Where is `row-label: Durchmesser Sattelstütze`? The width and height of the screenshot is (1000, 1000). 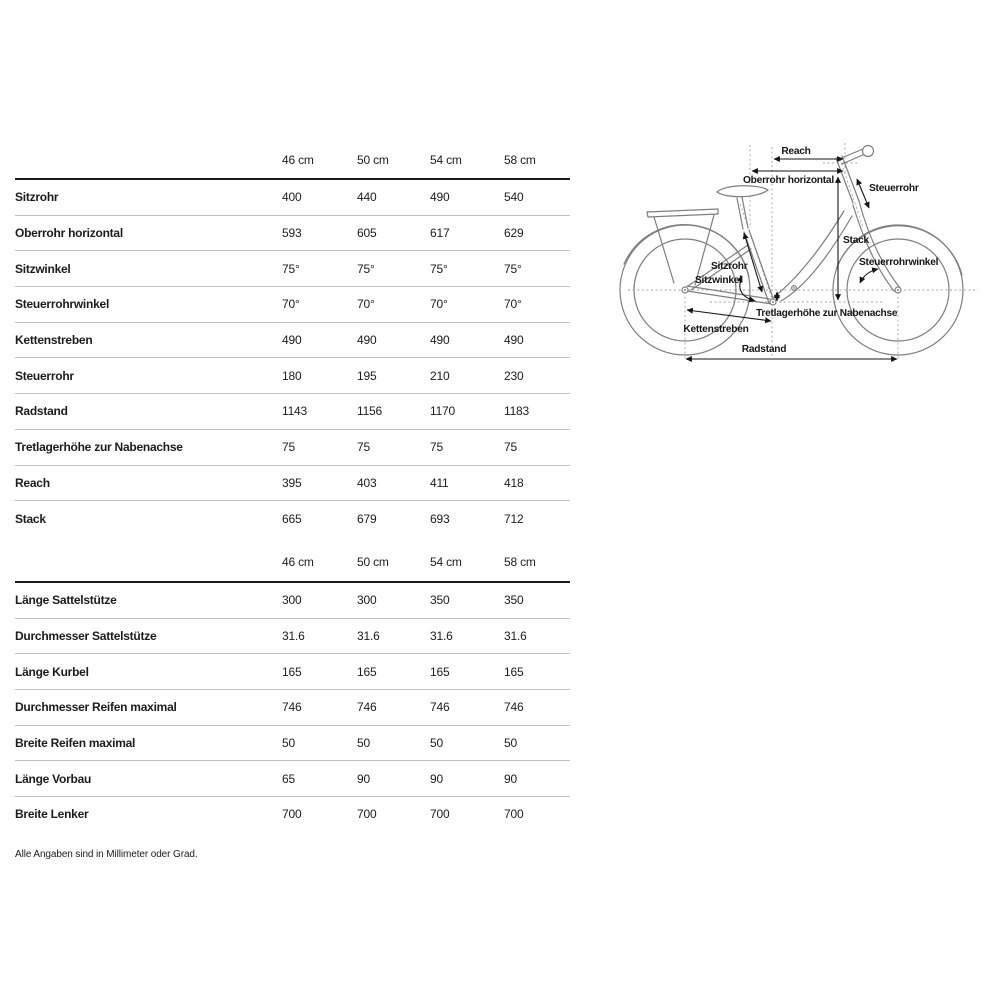 row-label: Durchmesser Sattelstütze is located at coordinates (86, 635).